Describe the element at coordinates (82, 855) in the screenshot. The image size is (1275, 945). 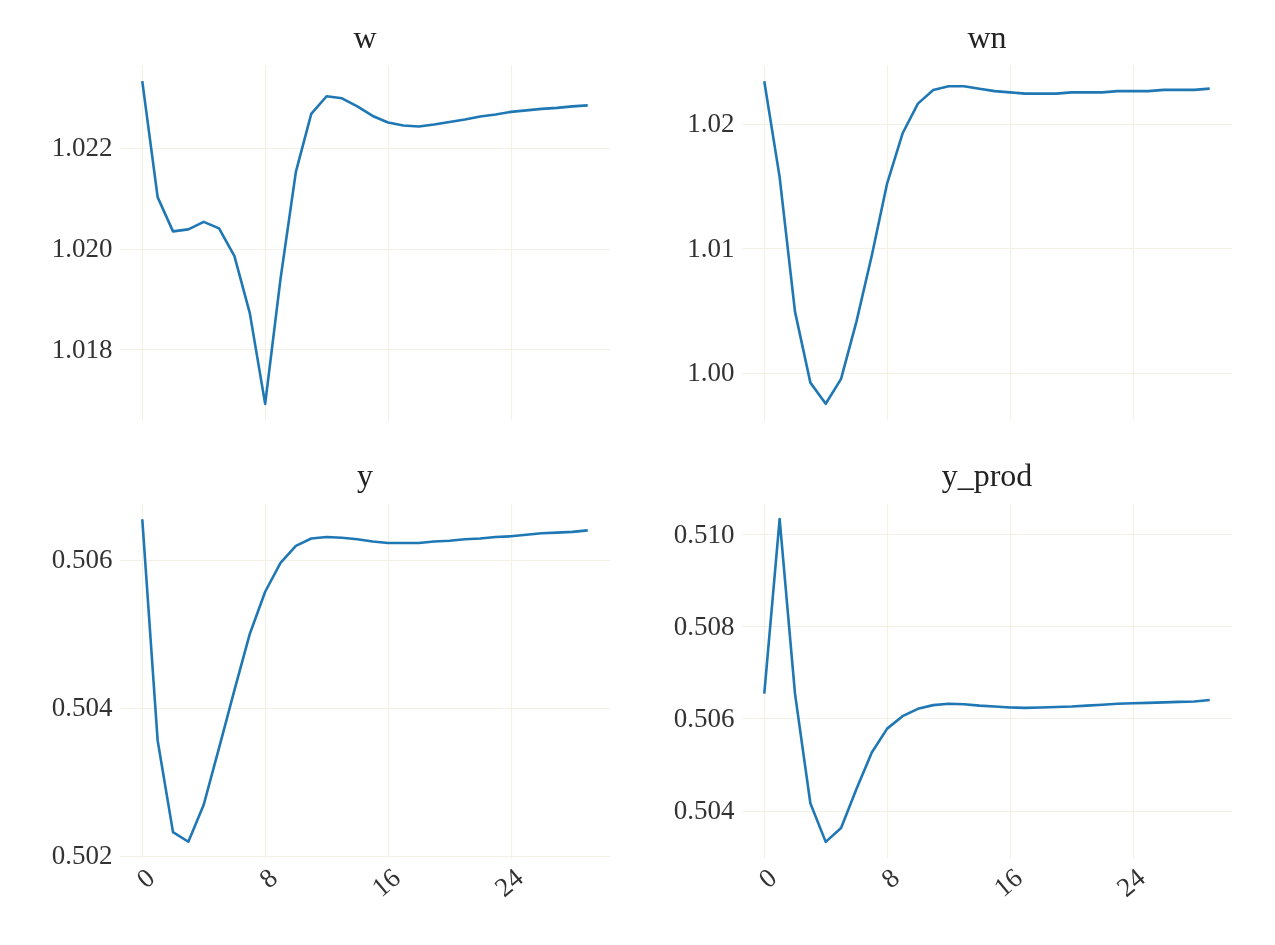
I see `y-tick-label: 0.502` at that location.